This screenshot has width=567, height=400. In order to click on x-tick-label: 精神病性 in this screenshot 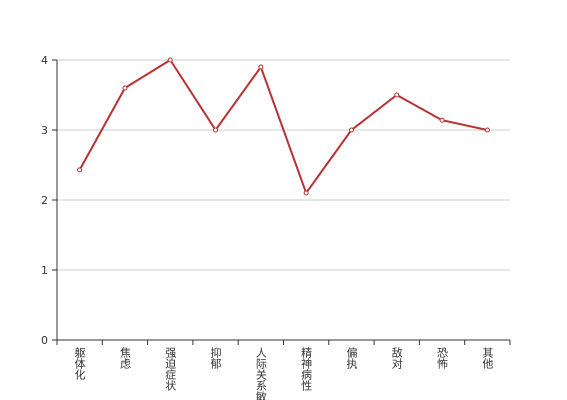, I will do `click(306, 369)`.